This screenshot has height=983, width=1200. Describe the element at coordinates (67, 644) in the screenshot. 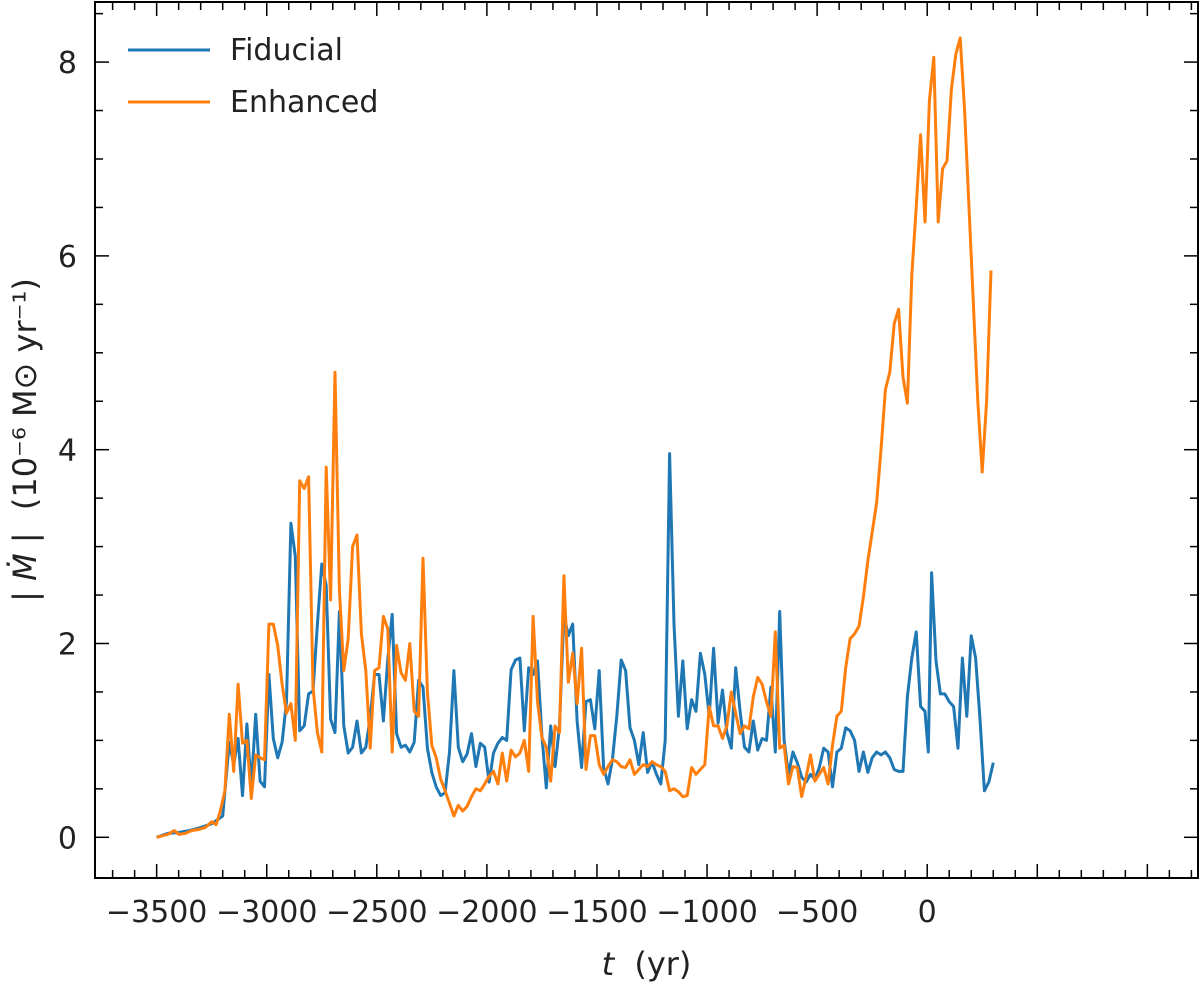

I see `y-tick-label: 2` at that location.